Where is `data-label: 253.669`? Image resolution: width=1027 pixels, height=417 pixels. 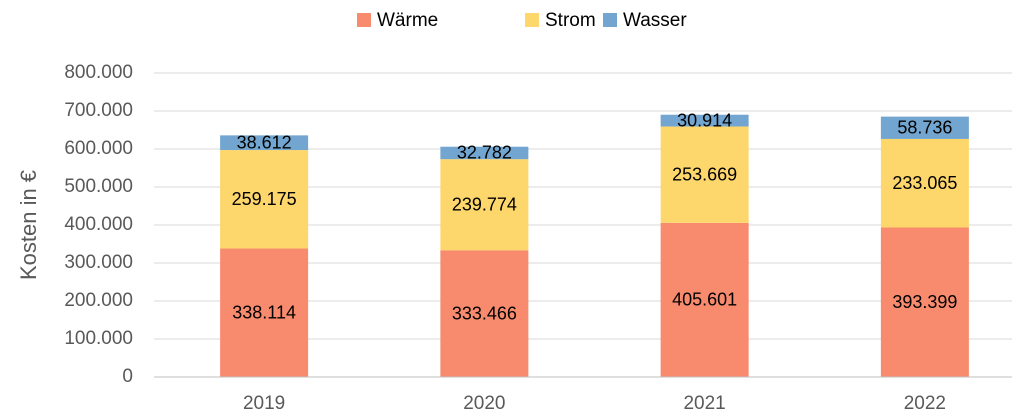
data-label: 253.669 is located at coordinates (704, 174).